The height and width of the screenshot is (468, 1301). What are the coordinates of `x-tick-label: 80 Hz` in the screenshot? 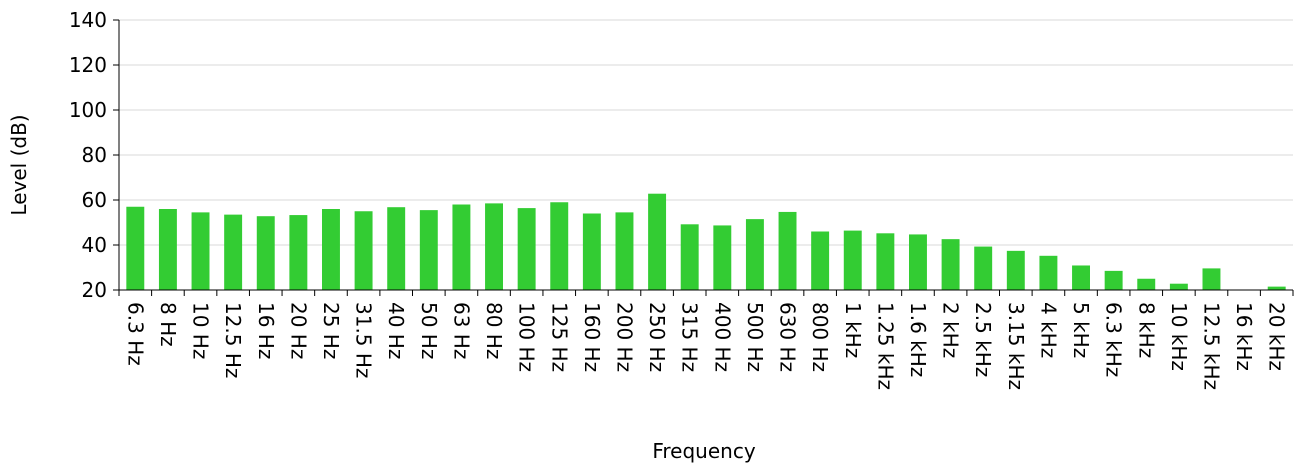 It's located at (494, 330).